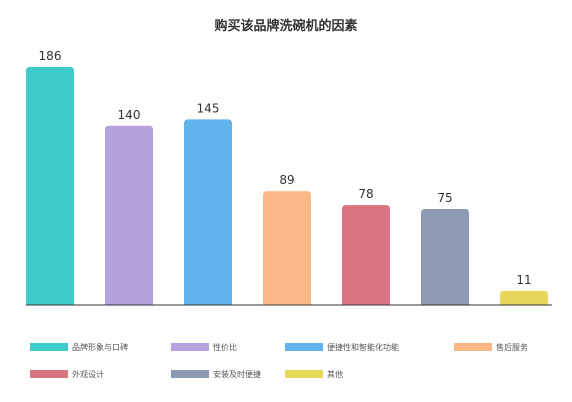  Describe the element at coordinates (225, 347) in the screenshot. I see `legend-label-2: 性价比` at that location.